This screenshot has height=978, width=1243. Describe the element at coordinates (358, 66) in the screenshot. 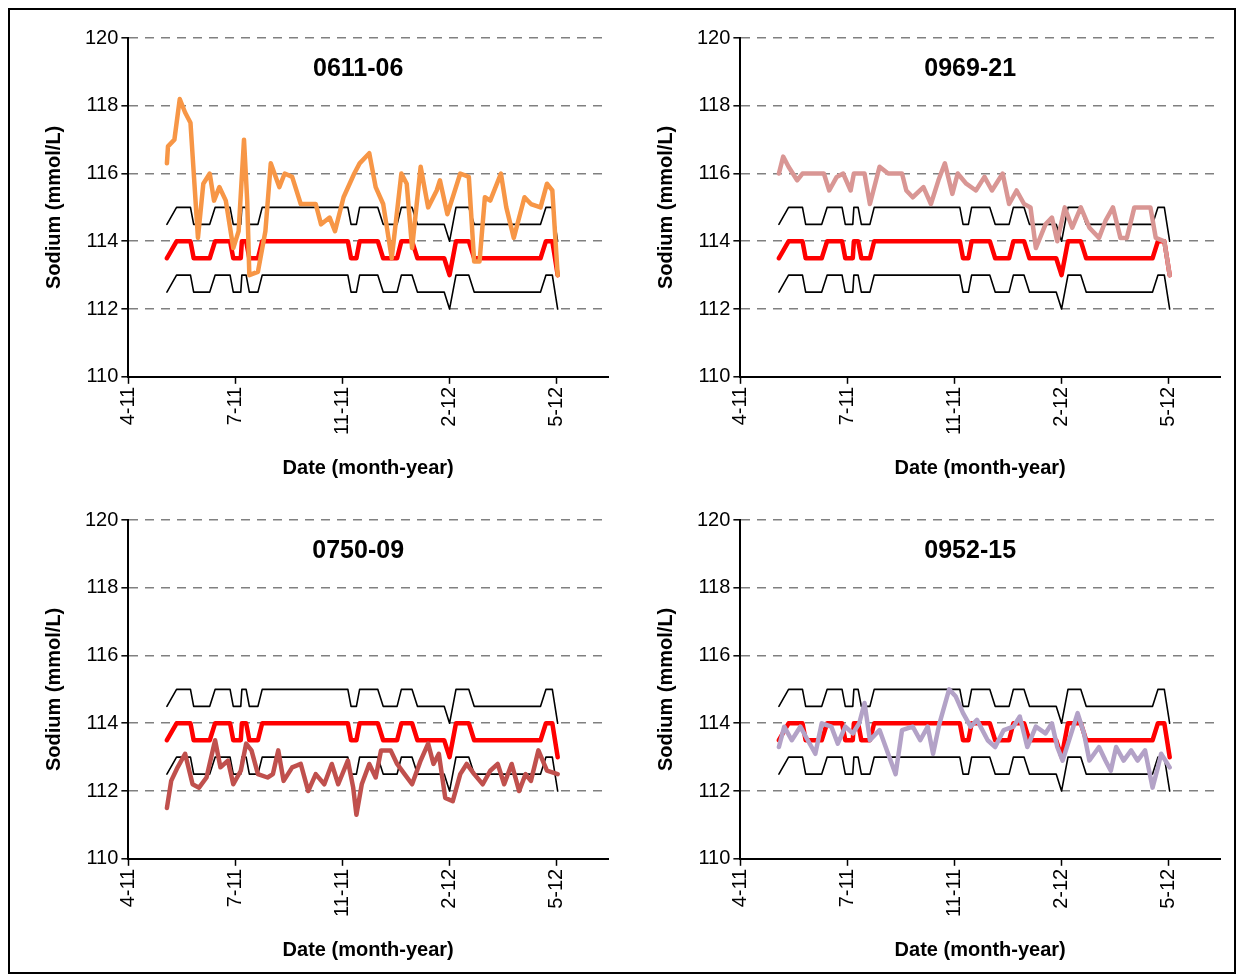

I see `text: 0611-06` at that location.